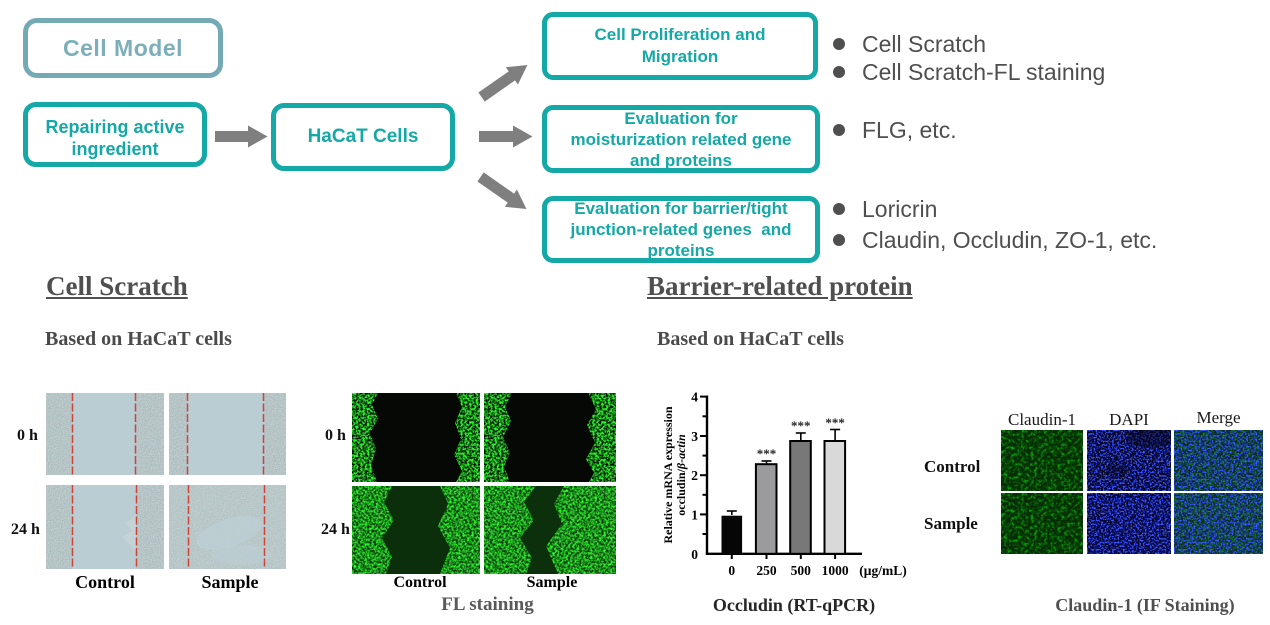 This screenshot has height=625, width=1270. Describe the element at coordinates (882, 570) in the screenshot. I see `svg-text: (μg/mL)` at that location.